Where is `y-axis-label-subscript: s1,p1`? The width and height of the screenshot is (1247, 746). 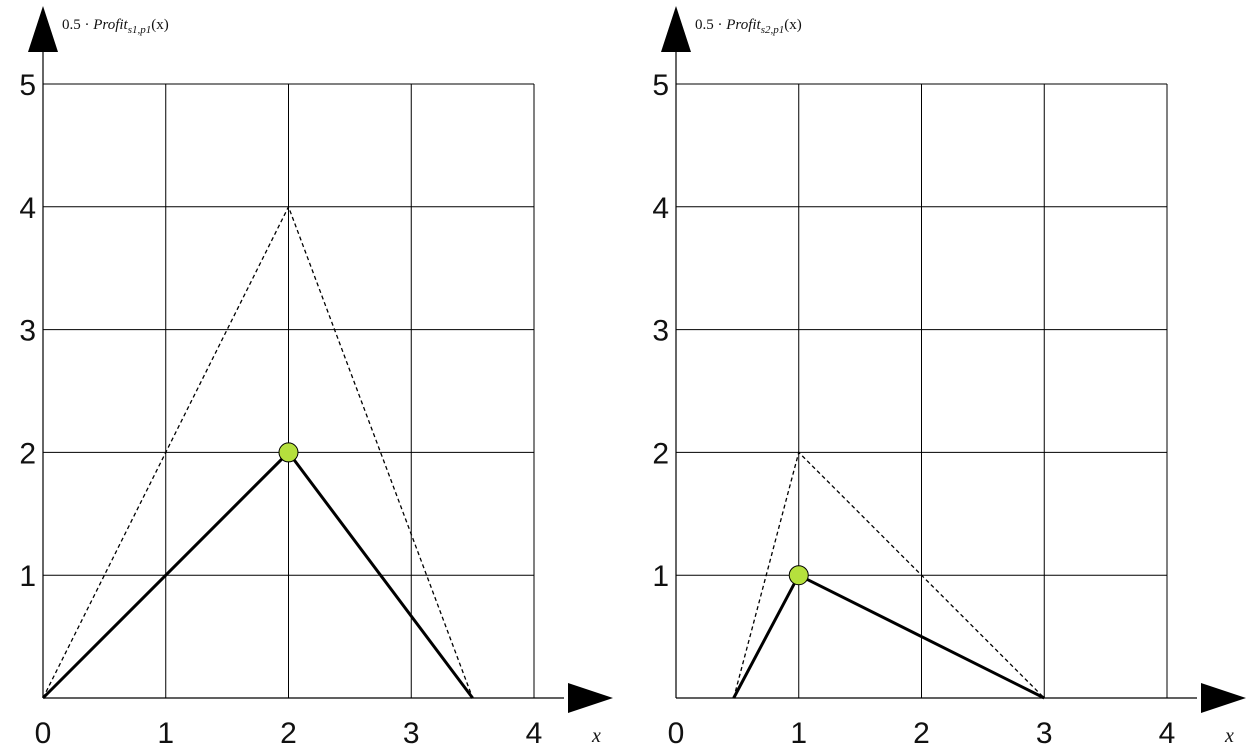 y-axis-label-subscript: s1,p1 is located at coordinates (140, 30).